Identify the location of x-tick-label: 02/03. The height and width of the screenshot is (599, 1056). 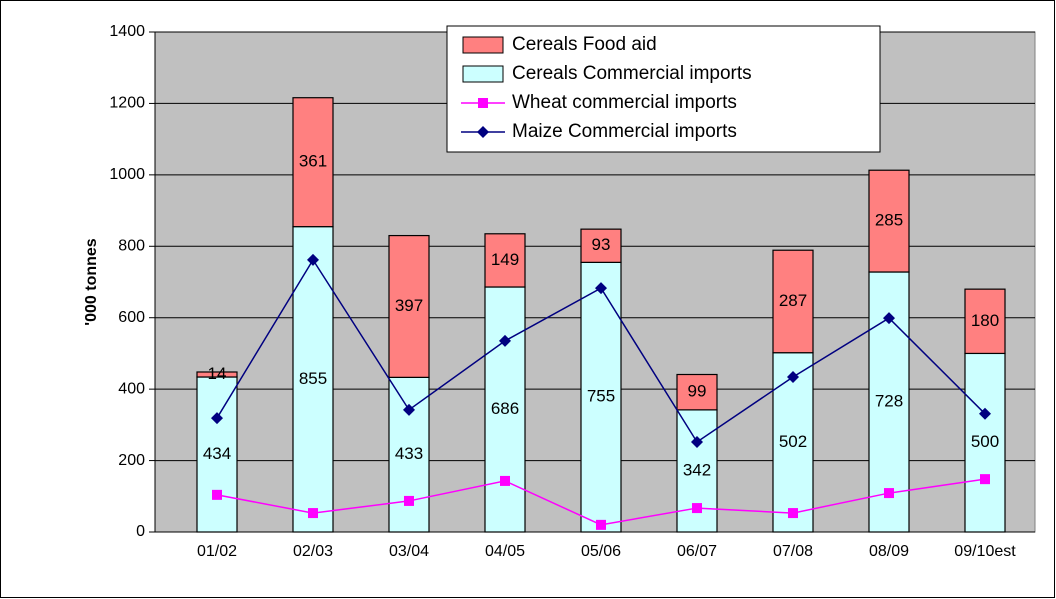
(313, 551).